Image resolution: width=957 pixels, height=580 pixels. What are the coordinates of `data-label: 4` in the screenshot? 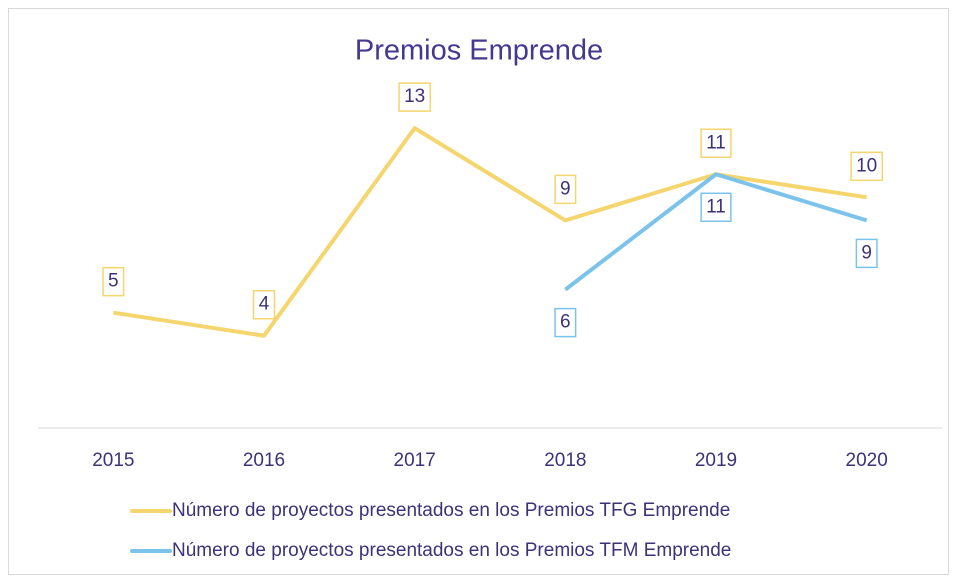 It's located at (264, 304).